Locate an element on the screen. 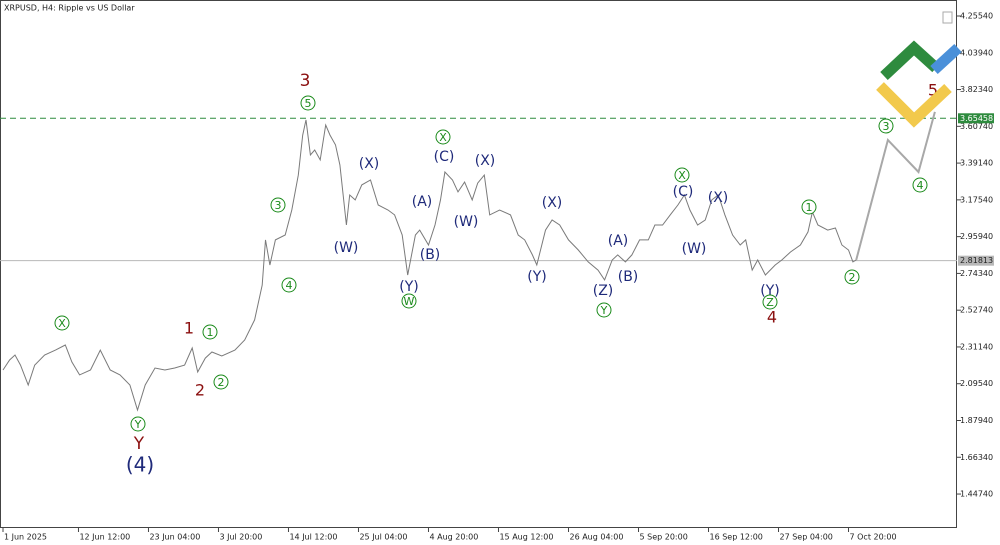 Image resolution: width=1000 pixels, height=545 pixels. y-tick-label: 4.03940 is located at coordinates (976, 52).